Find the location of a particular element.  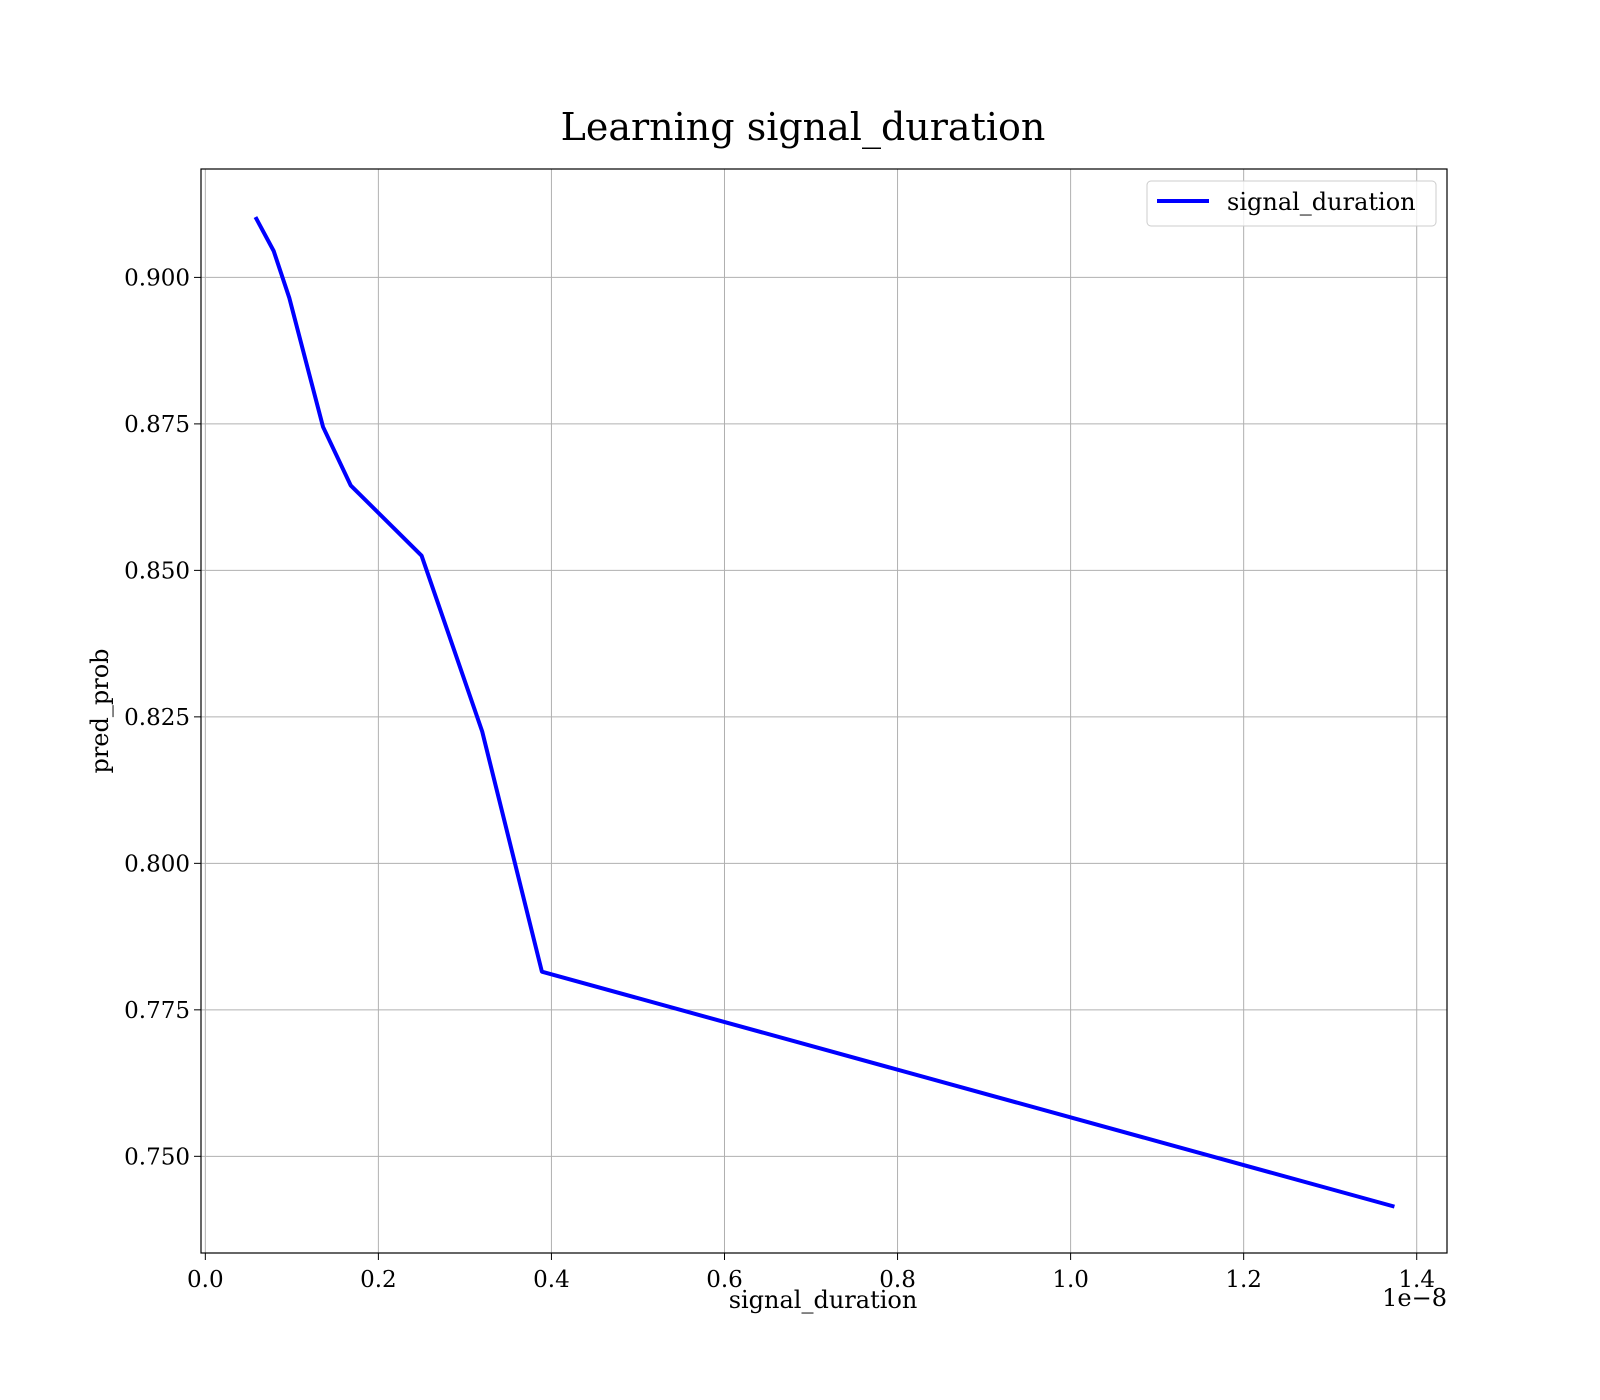

legend: signal_duration is located at coordinates (1291, 203).